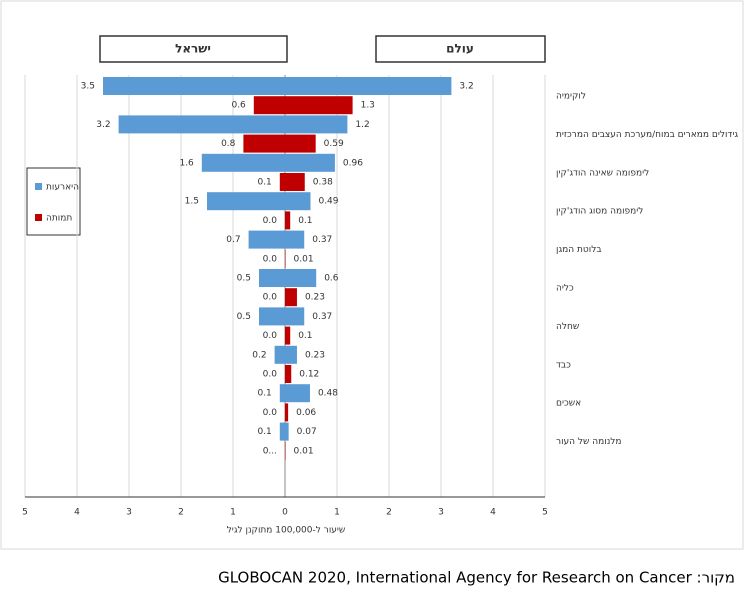  Describe the element at coordinates (571, 97) in the screenshot. I see `category-label: לוקימיה` at that location.